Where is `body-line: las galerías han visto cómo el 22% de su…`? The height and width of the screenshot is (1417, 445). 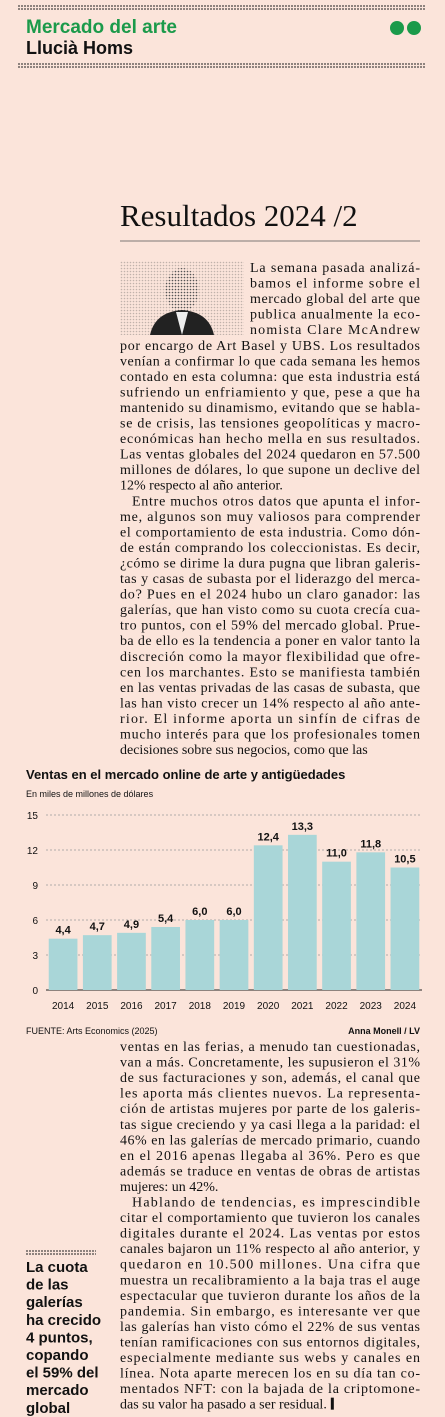 body-line: las galerías han visto cómo el 22% de su… is located at coordinates (270, 1327).